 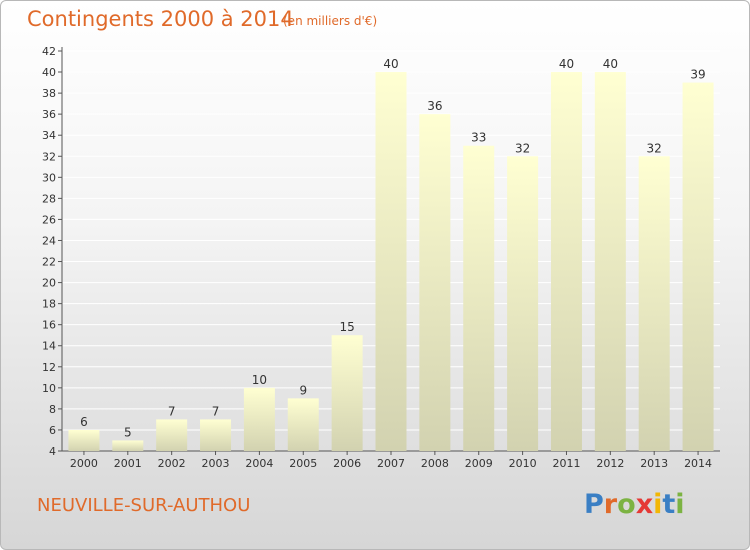 What do you see at coordinates (49, 156) in the screenshot?
I see `y-tick-label: 32` at bounding box center [49, 156].